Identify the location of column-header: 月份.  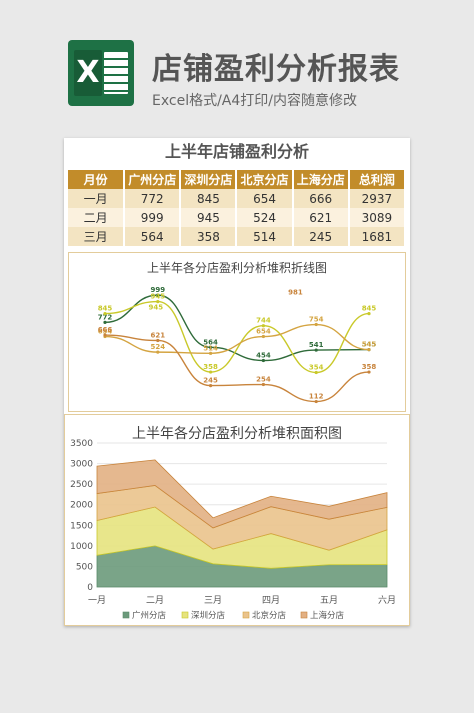
(97, 179).